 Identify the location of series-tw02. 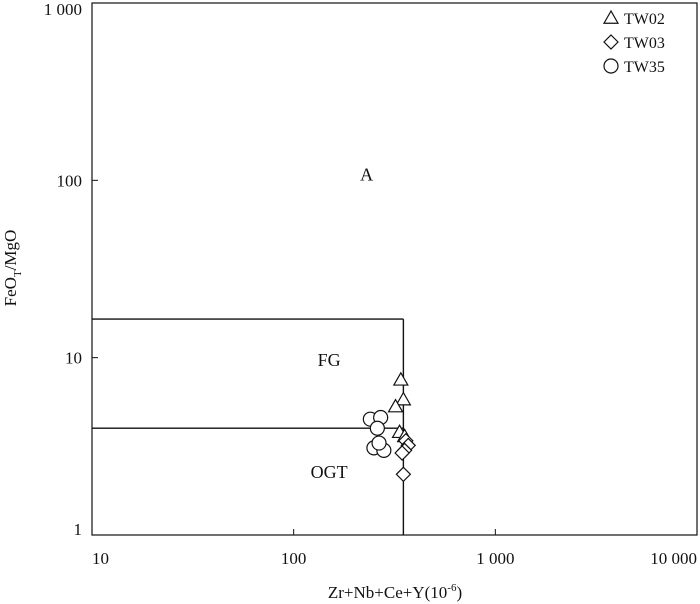
(400, 407).